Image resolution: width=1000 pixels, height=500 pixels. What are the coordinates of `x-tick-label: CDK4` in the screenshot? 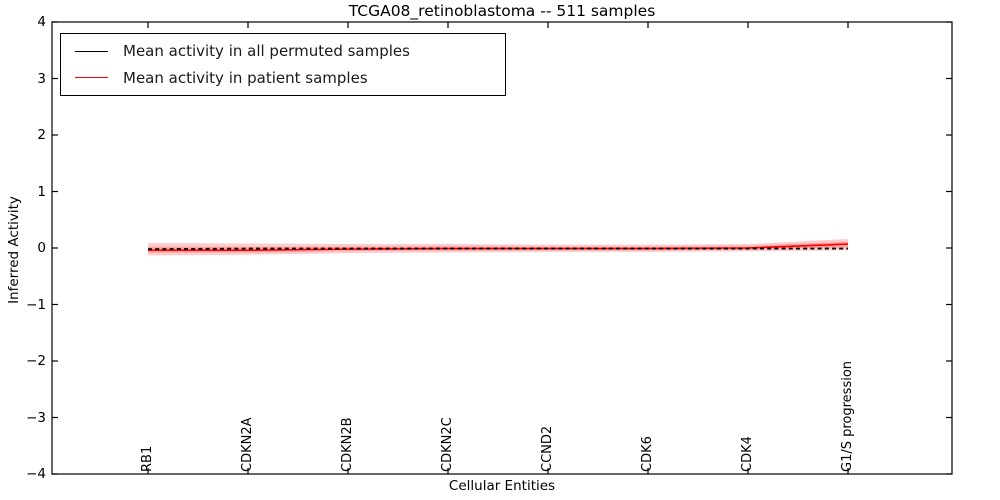 It's located at (747, 454).